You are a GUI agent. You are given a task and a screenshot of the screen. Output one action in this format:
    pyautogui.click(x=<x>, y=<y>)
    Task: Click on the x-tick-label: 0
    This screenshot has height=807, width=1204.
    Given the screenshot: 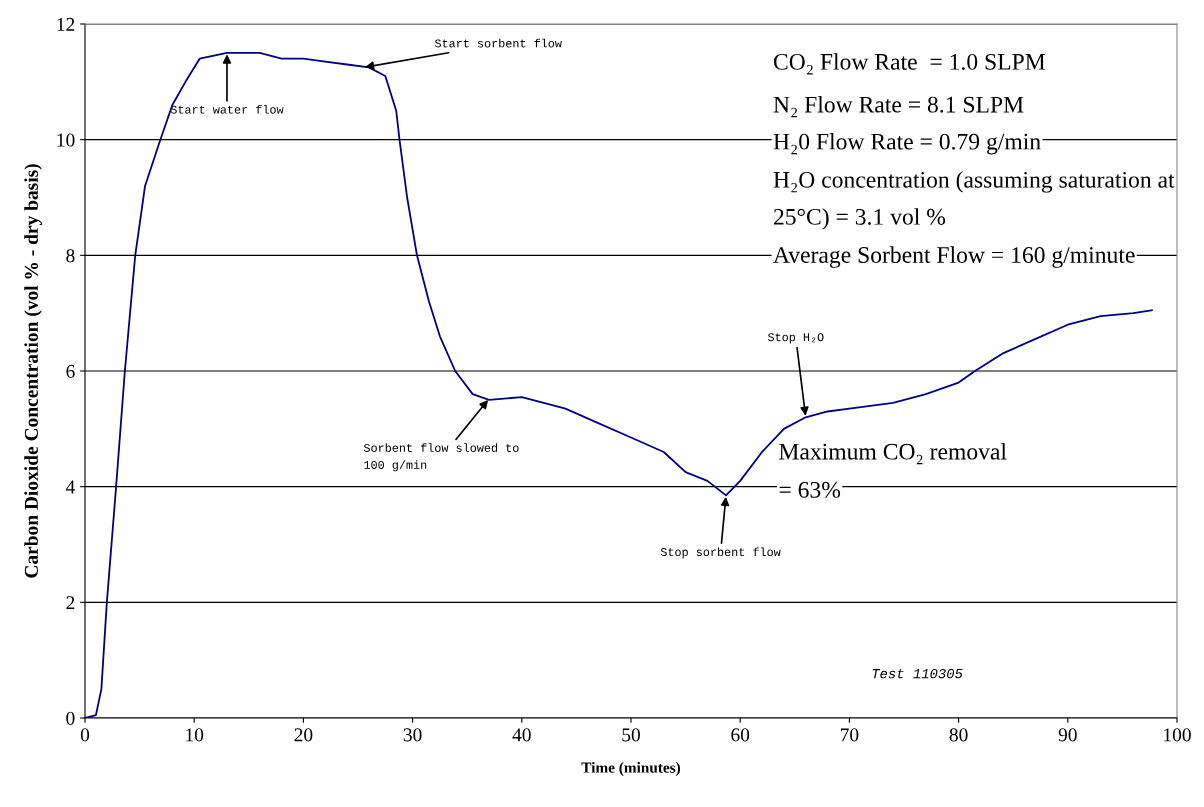 What is the action you would take?
    pyautogui.click(x=85, y=735)
    